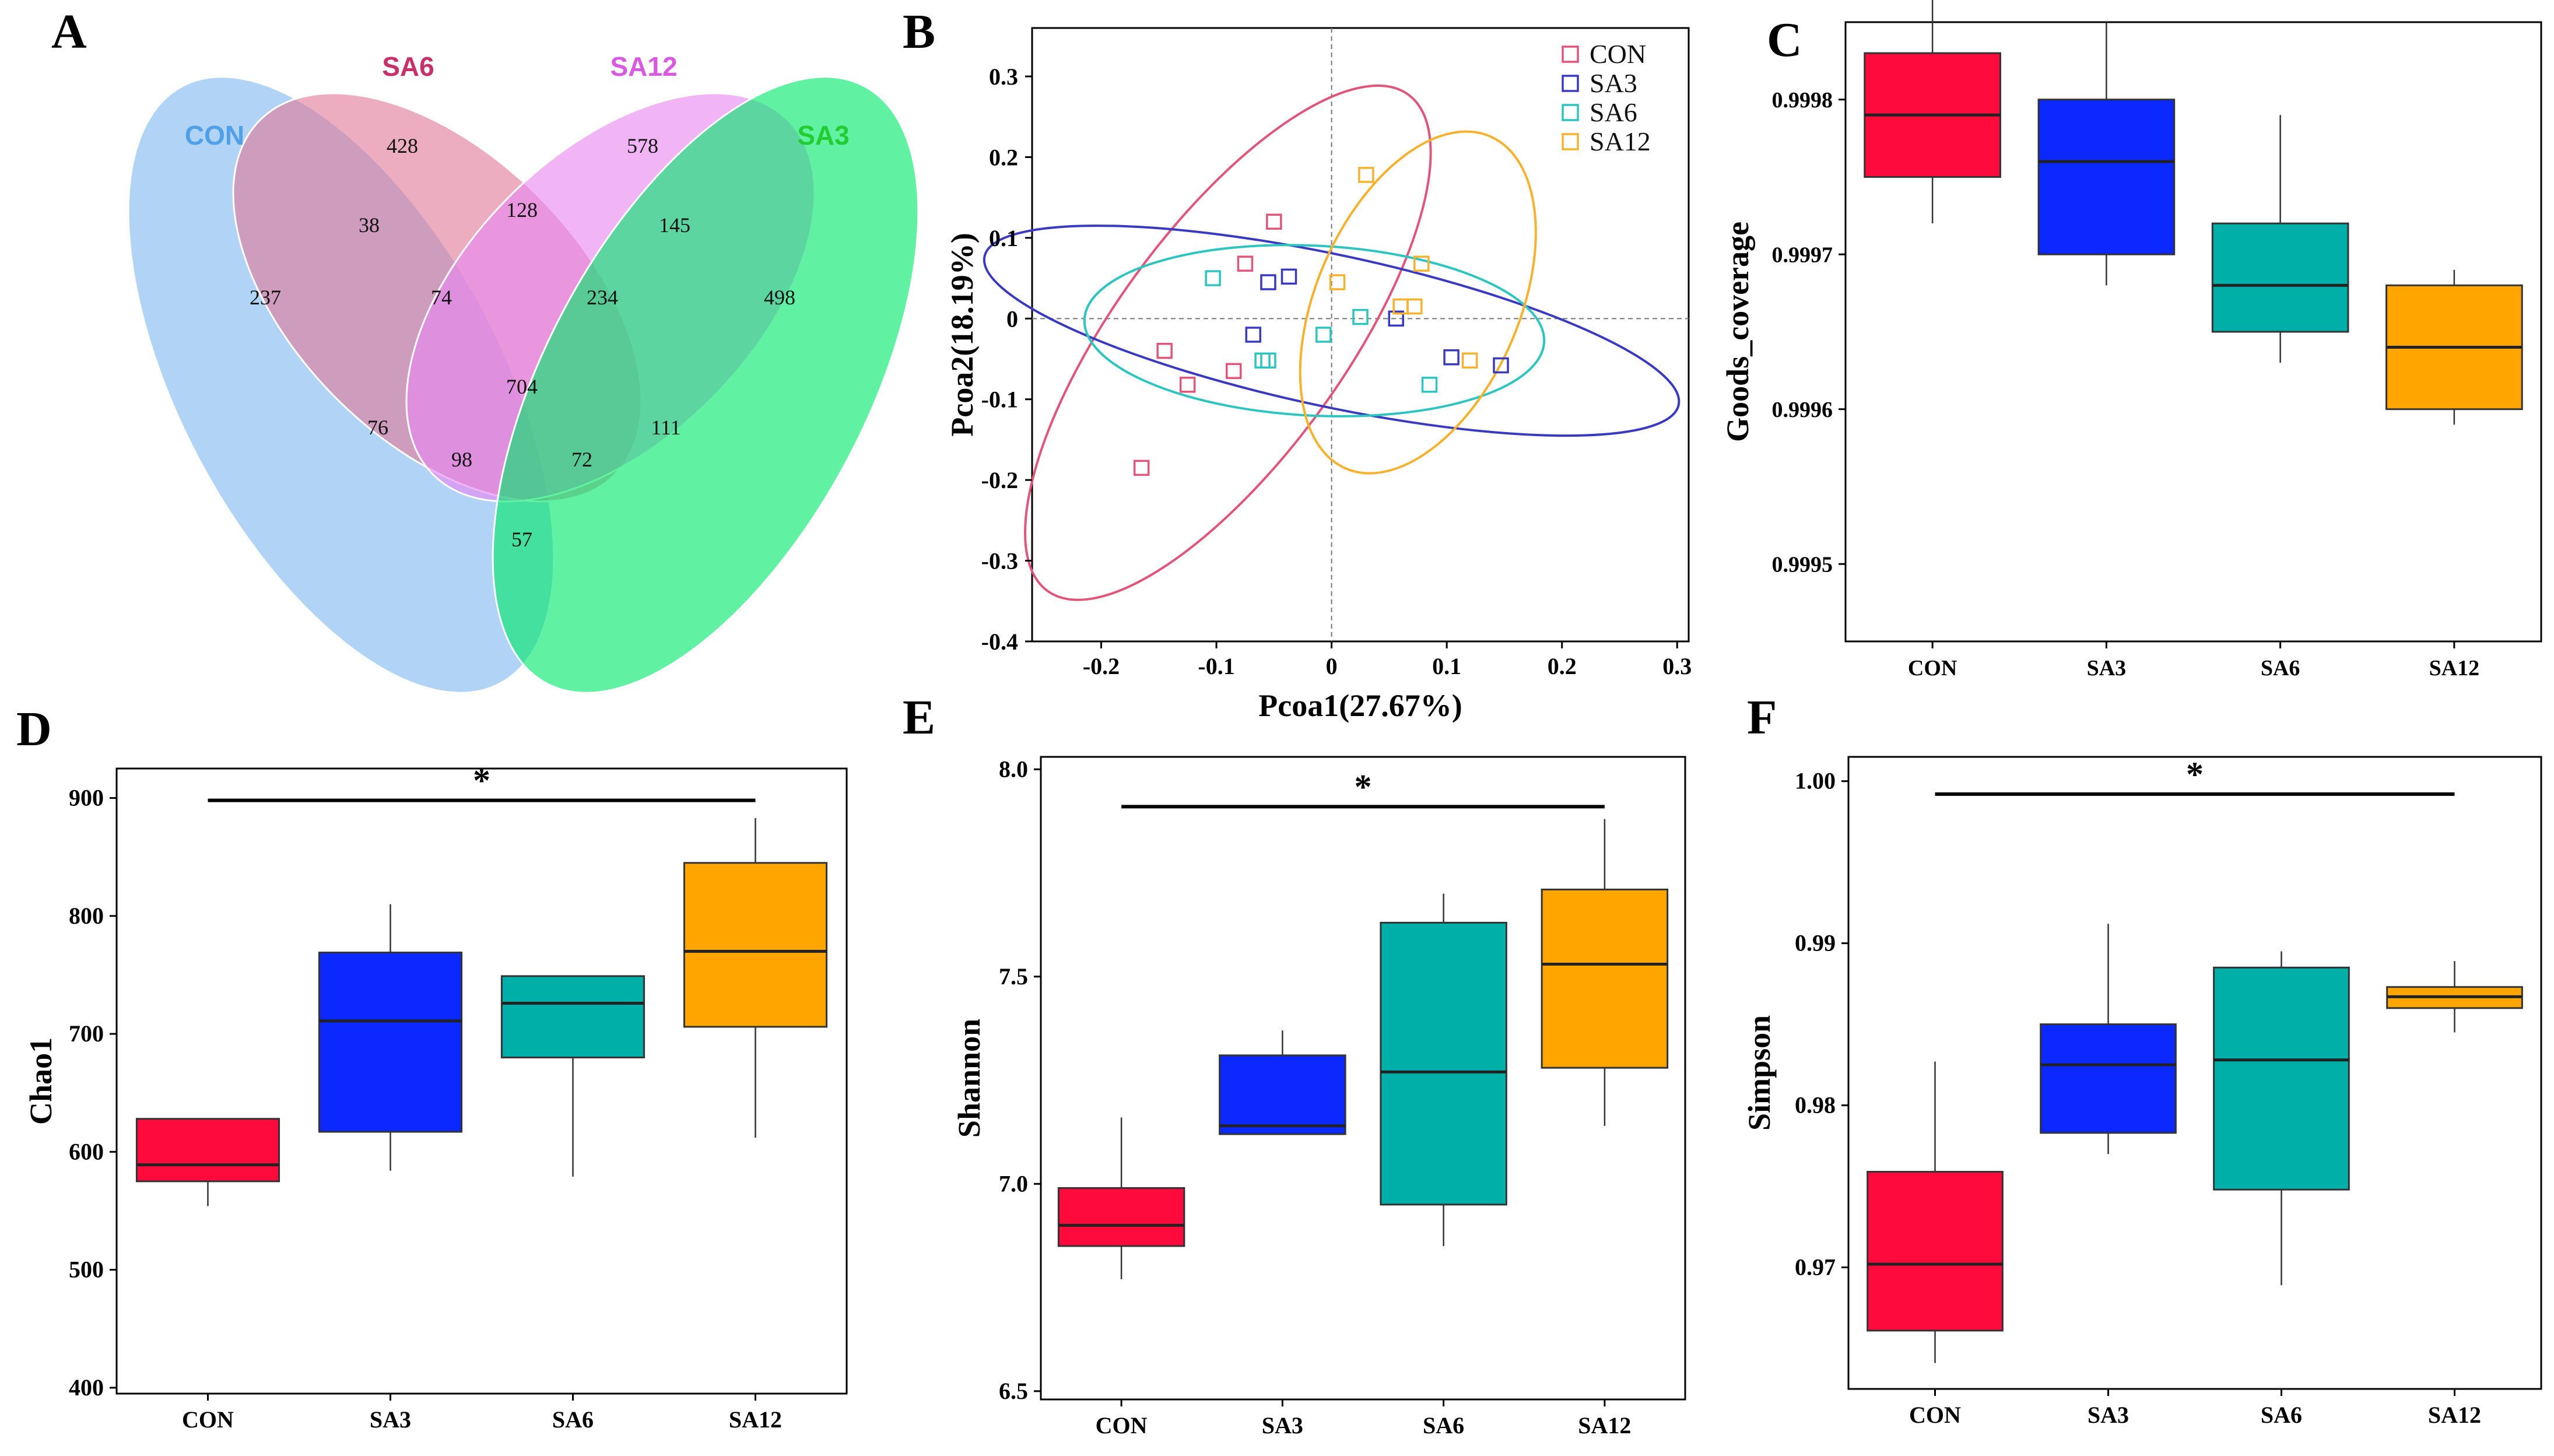 The width and height of the screenshot is (2554, 1456). I want to click on pcoa-ellipses, so click(1332, 342).